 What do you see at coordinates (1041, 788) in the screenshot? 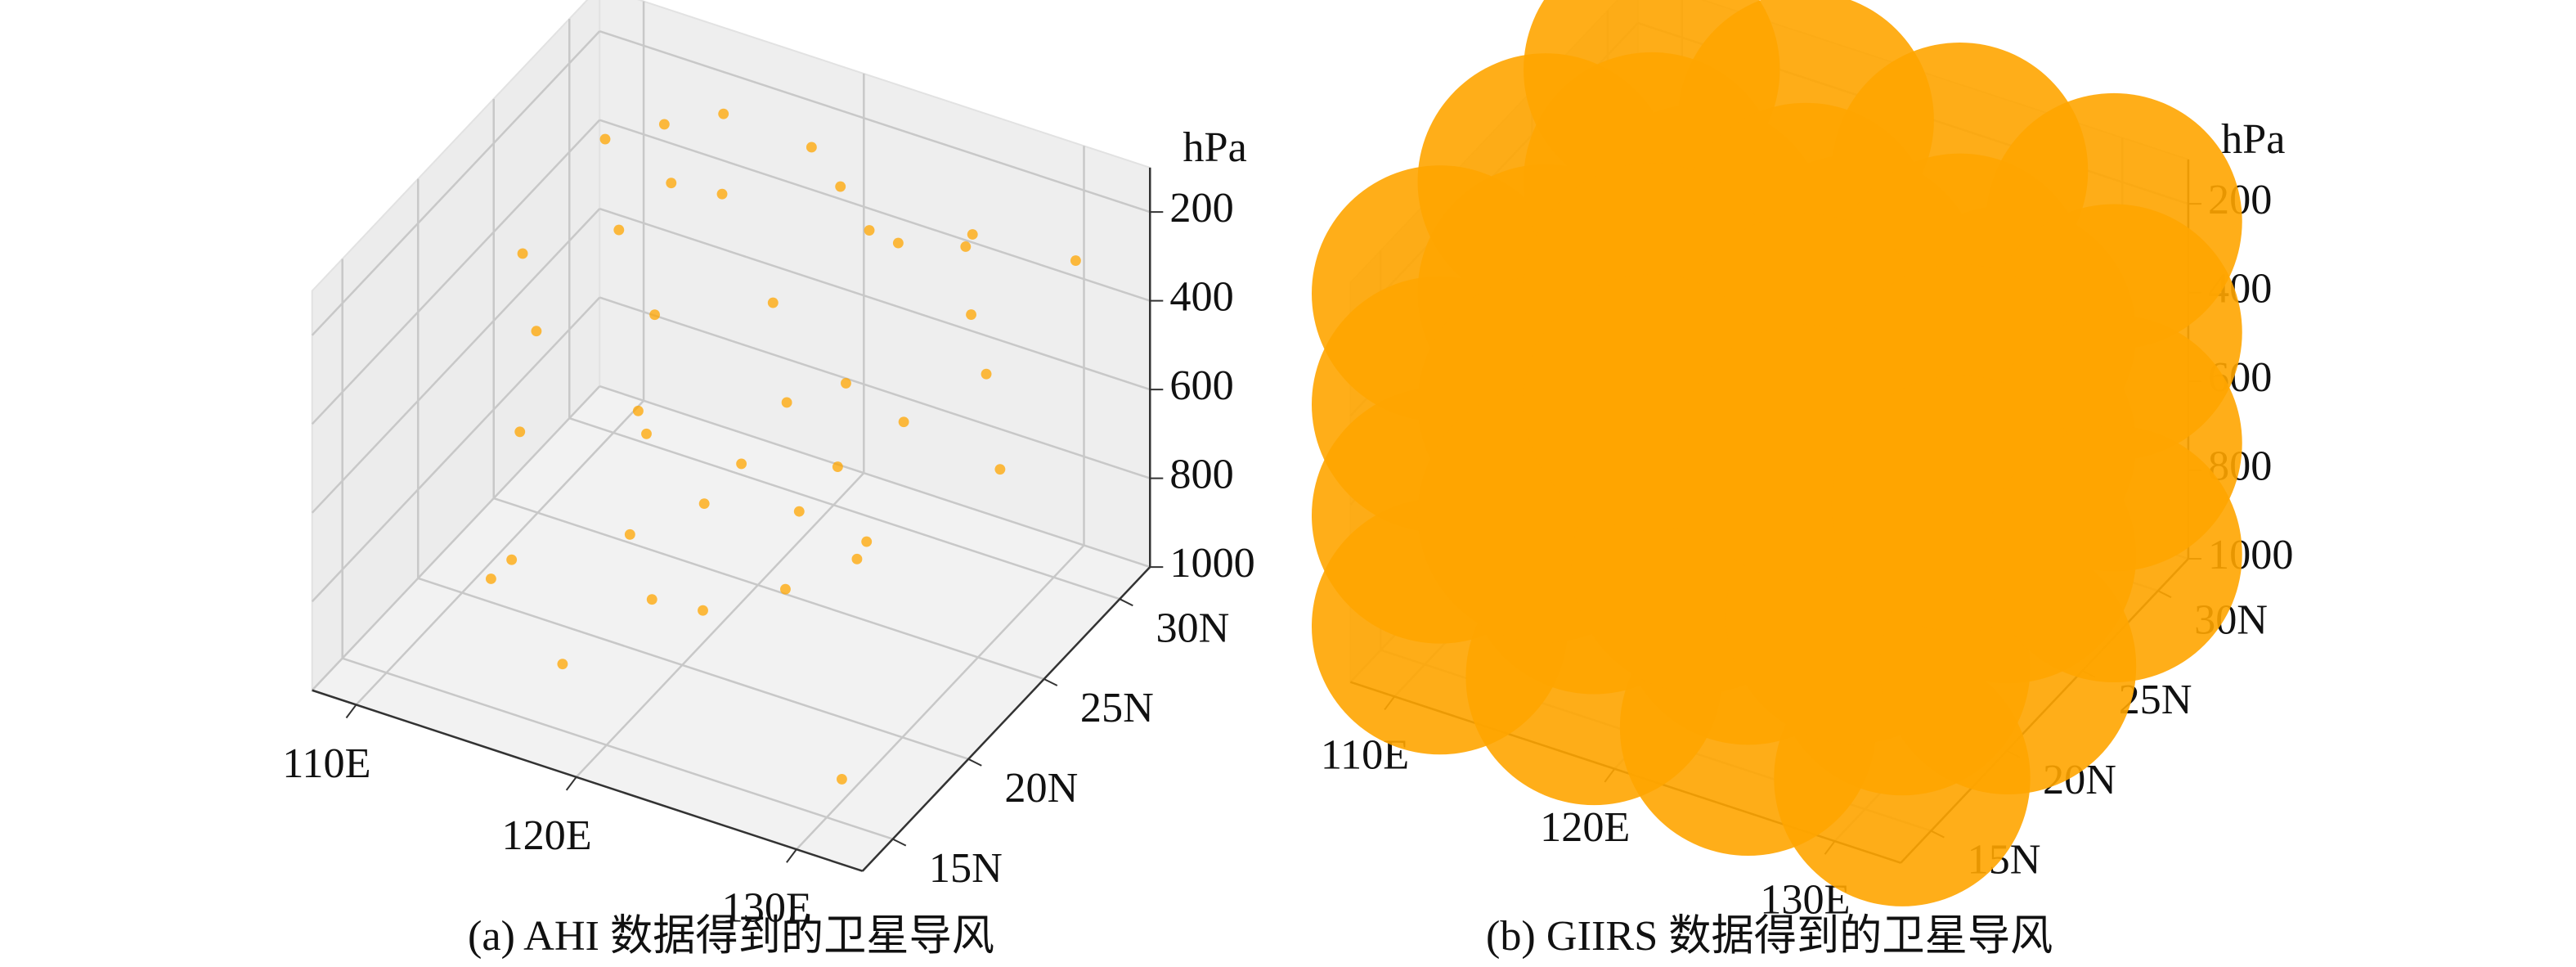
I see `y-tick-label: 20N` at bounding box center [1041, 788].